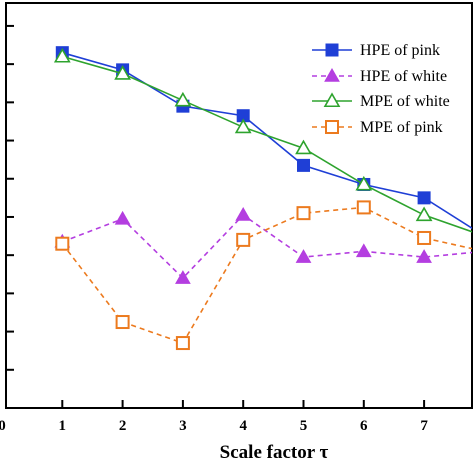 The width and height of the screenshot is (474, 474). Describe the element at coordinates (400, 50) in the screenshot. I see `legend-label-0: HPE of pink` at that location.